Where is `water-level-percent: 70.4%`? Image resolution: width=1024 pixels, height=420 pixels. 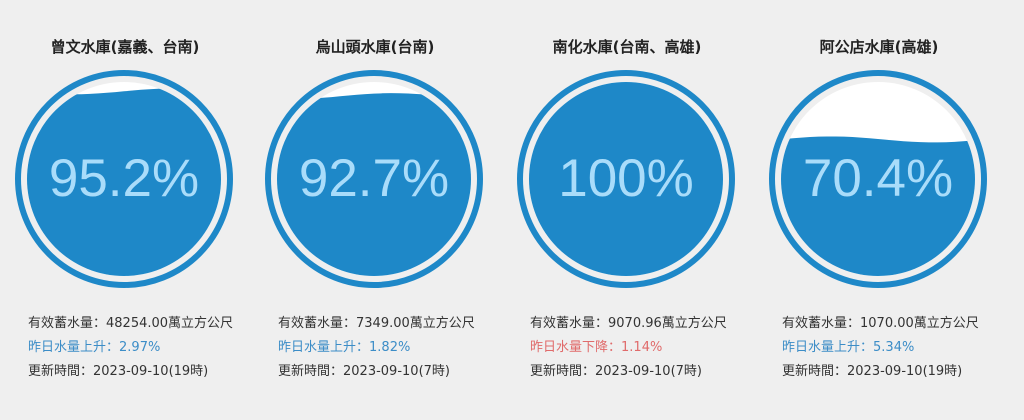
water-level-percent: 70.4% is located at coordinates (878, 178).